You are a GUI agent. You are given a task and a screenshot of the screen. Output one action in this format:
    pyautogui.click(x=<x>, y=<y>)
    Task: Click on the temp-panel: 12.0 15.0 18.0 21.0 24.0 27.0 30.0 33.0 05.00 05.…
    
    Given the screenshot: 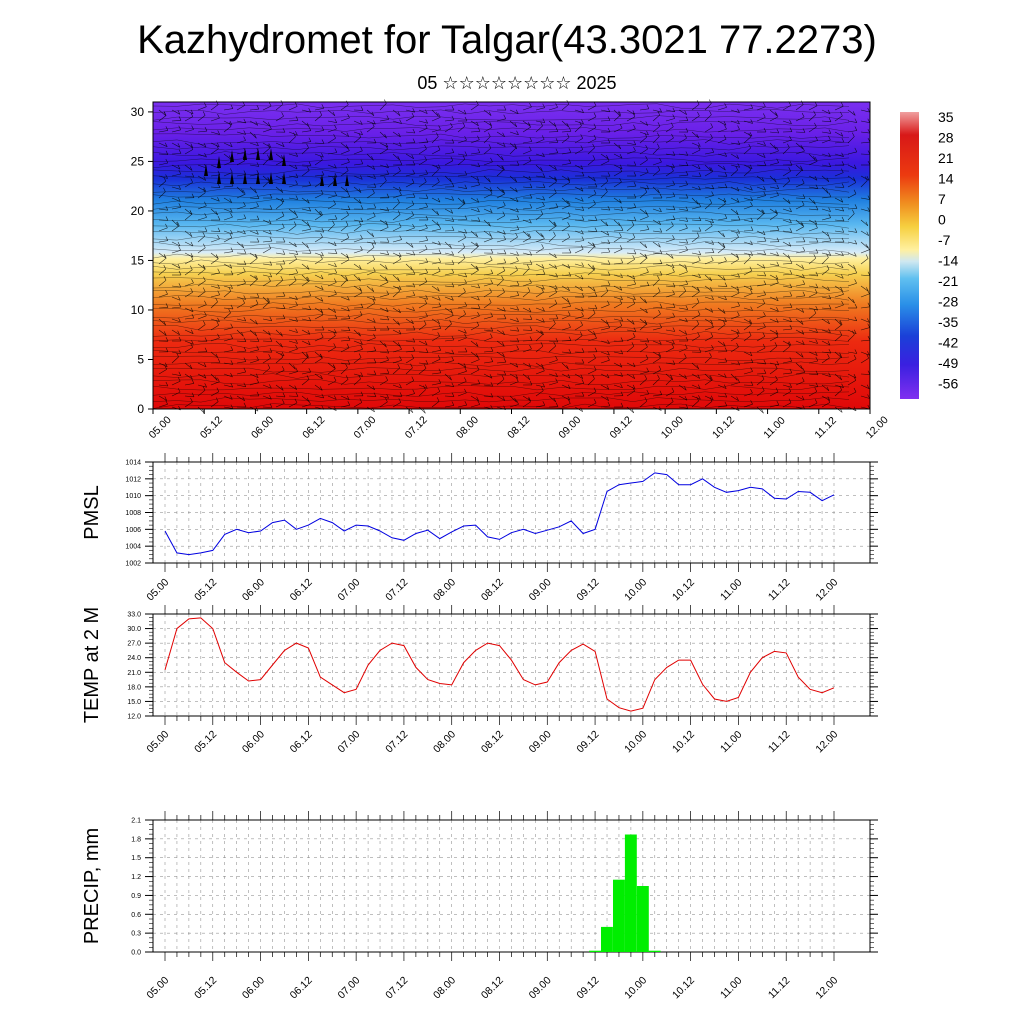 What is the action you would take?
    pyautogui.click(x=479, y=680)
    